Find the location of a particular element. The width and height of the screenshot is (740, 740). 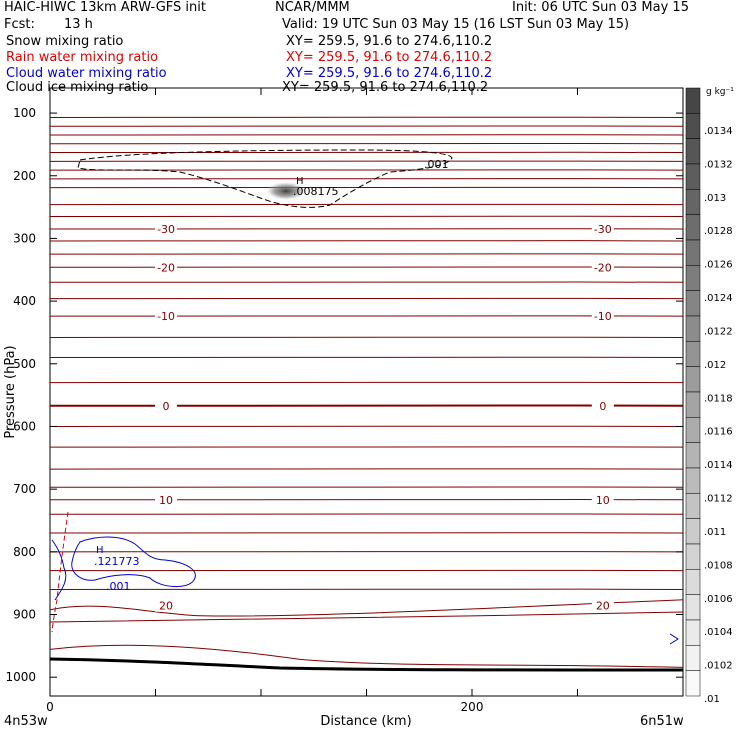

cloud-ice-contour is located at coordinates (265, 178).